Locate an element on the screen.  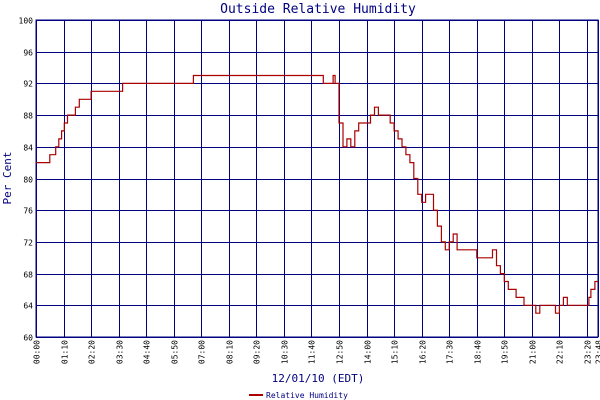
y-tick-label: 96 is located at coordinates (28, 53).